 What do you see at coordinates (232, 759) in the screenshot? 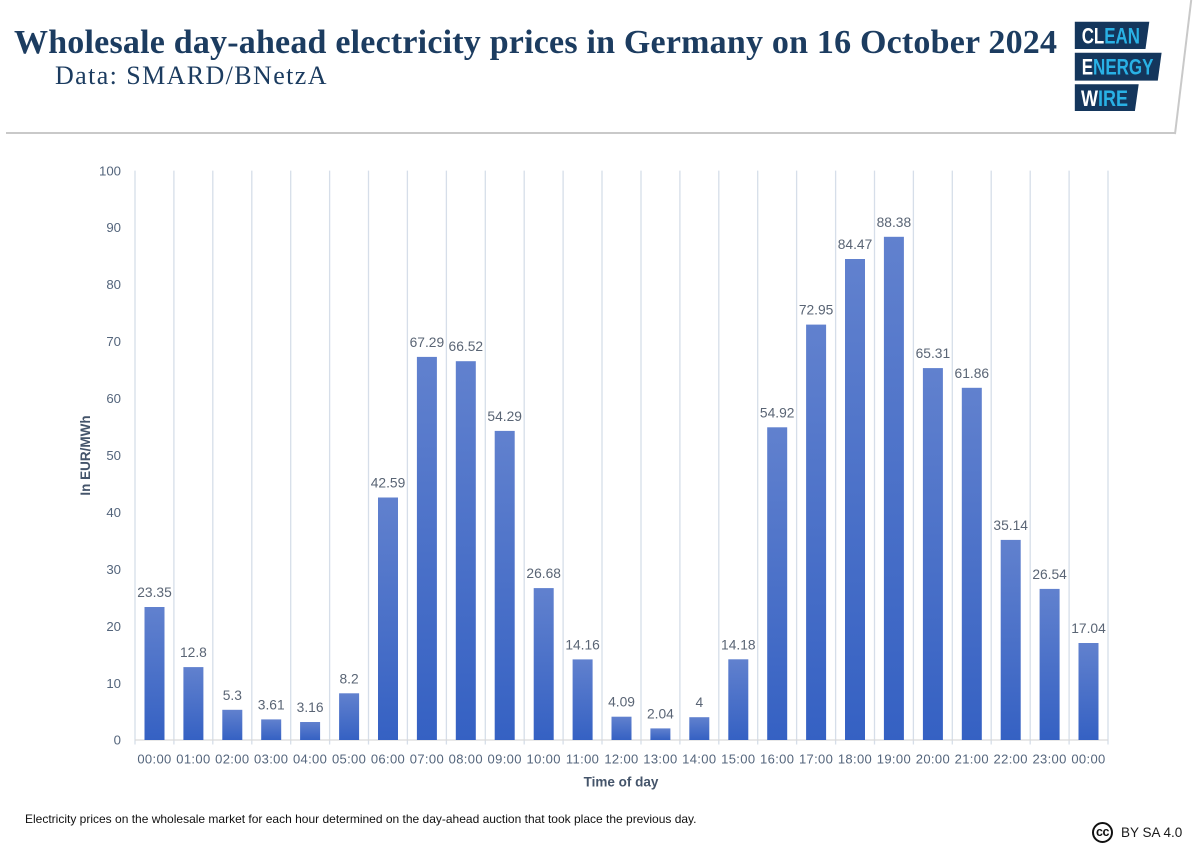
I see `svg-text: 02:00` at bounding box center [232, 759].